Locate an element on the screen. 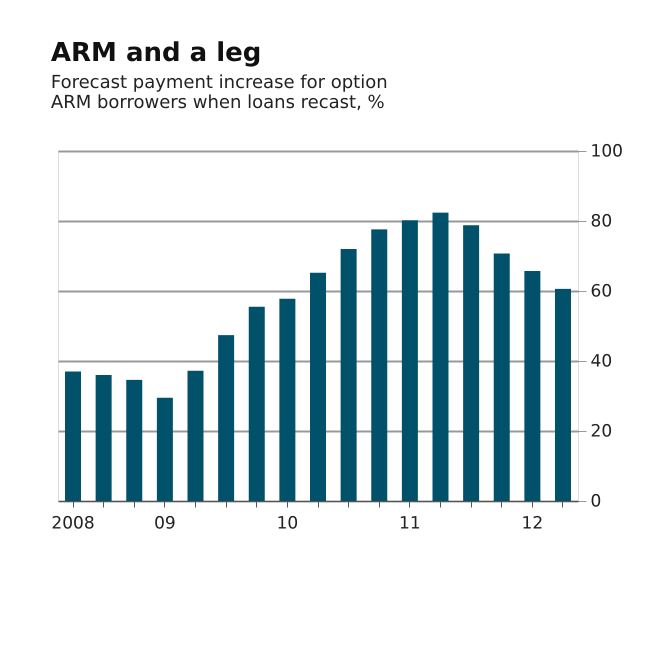  text: Forecast payment increase for option is located at coordinates (219, 82).